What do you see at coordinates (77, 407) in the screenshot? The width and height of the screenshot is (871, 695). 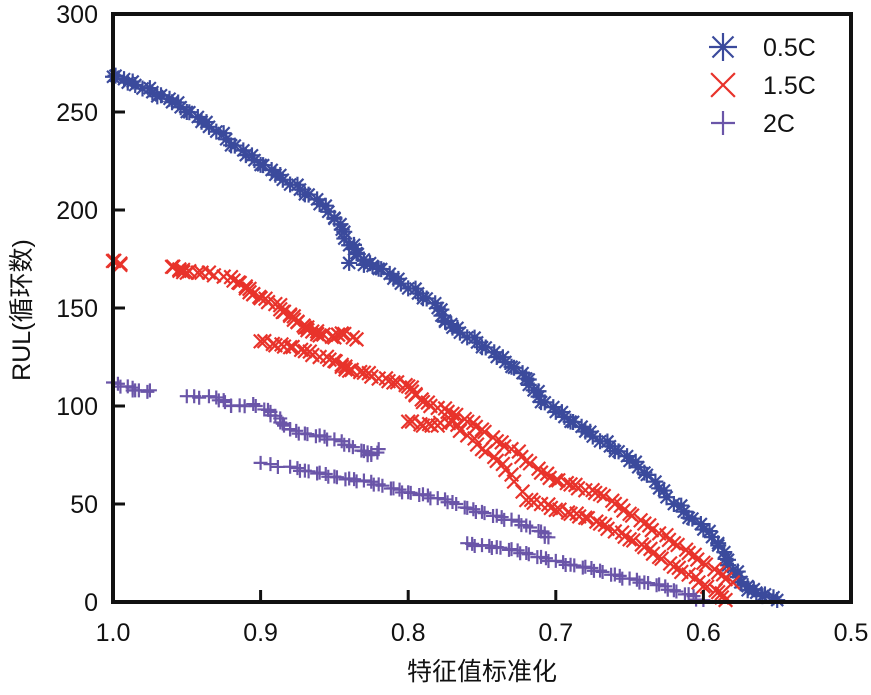 I see `y-tick-label: 100` at bounding box center [77, 407].